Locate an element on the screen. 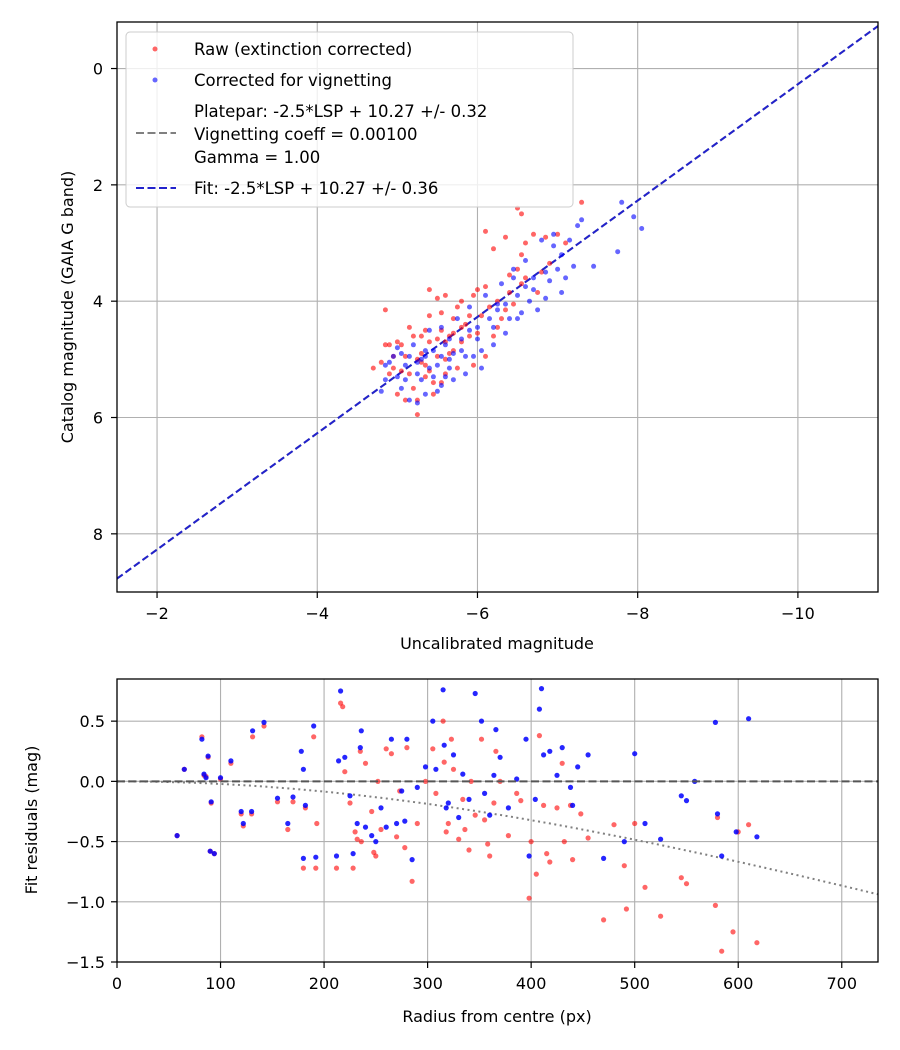 Image resolution: width=900 pixels, height=1050 pixels. x-tick-label: 100 is located at coordinates (220, 983).